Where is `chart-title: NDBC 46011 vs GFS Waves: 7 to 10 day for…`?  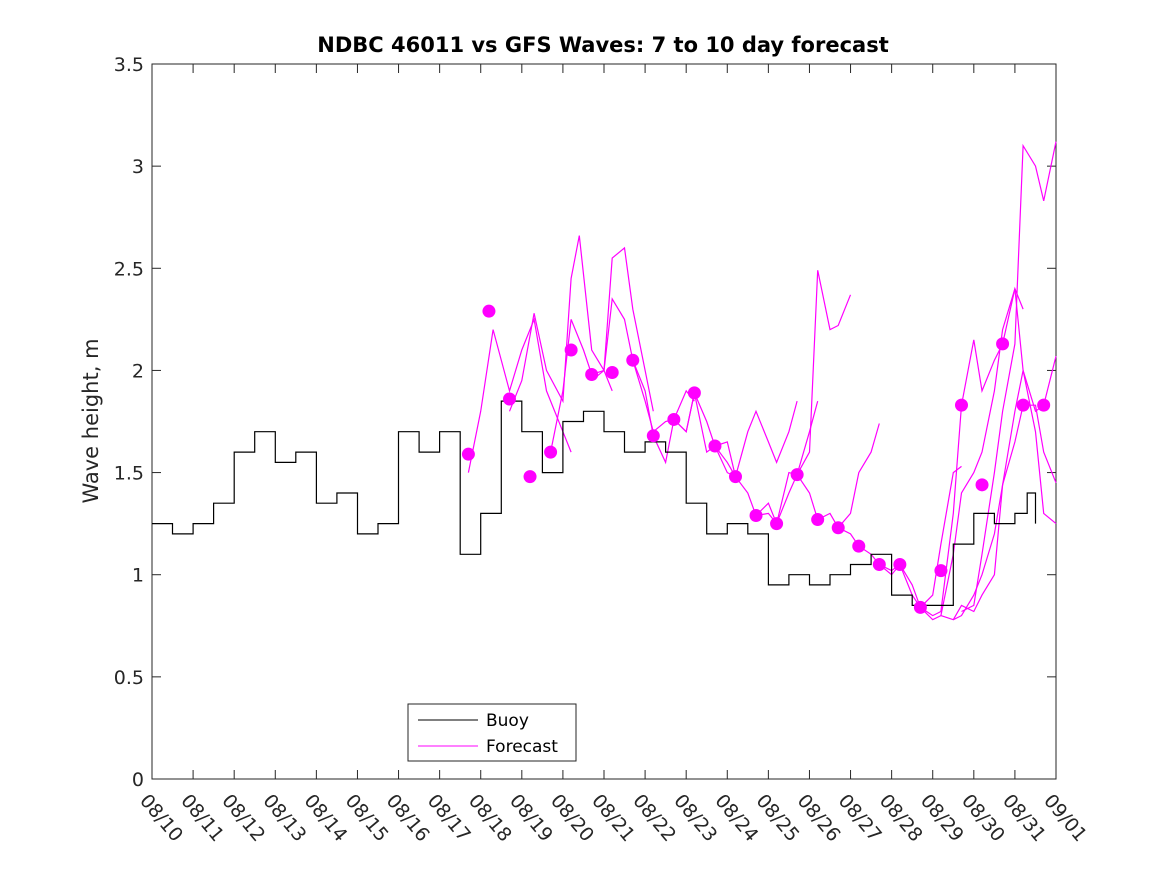
chart-title: NDBC 46011 vs GFS Waves: 7 to 10 day for… is located at coordinates (602, 45).